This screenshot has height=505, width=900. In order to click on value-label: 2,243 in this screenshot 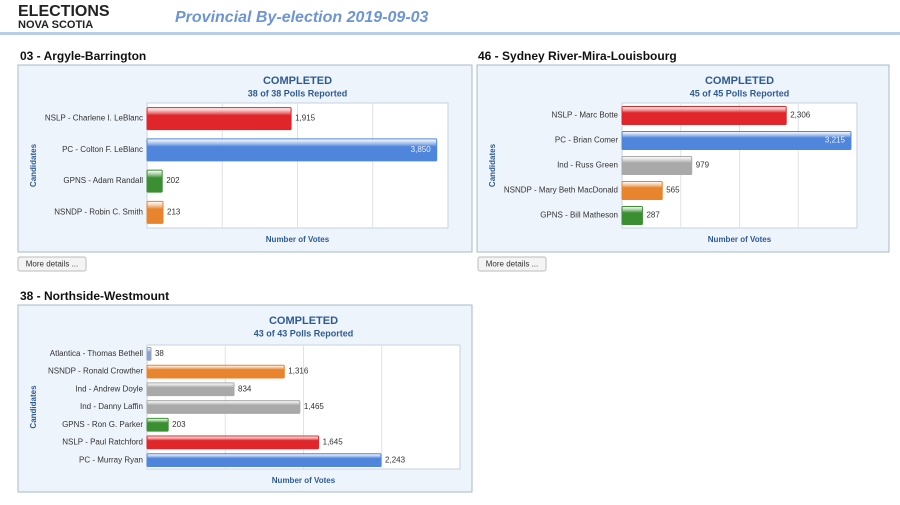, I will do `click(395, 459)`.